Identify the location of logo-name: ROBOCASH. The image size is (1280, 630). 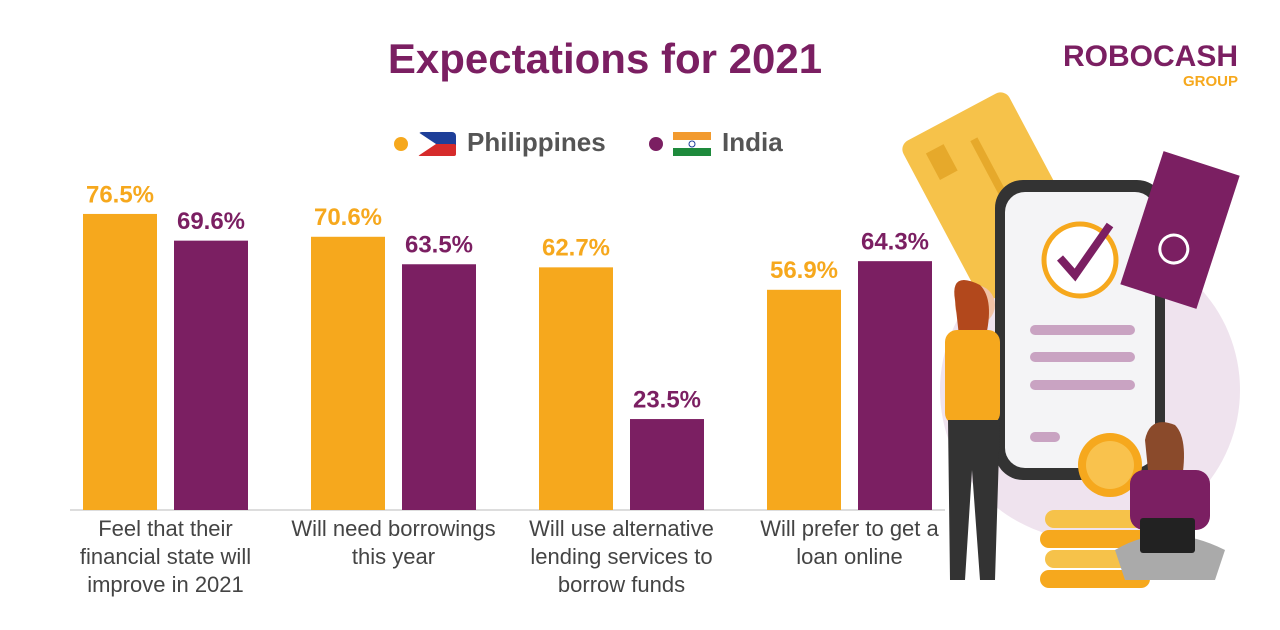
(1150, 56).